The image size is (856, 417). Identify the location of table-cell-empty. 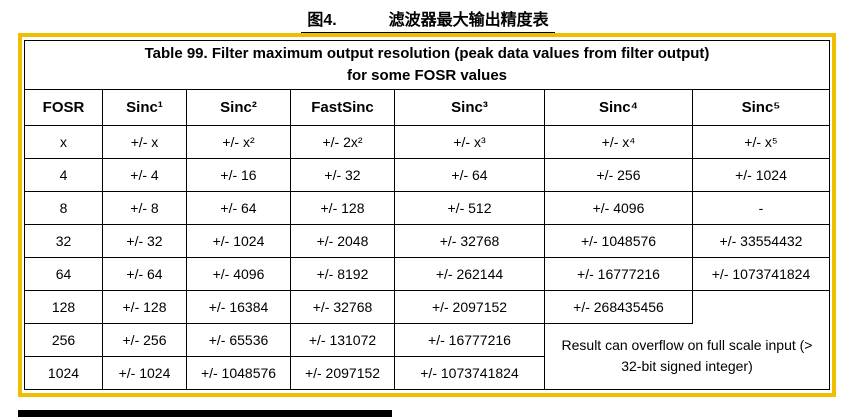
(761, 306).